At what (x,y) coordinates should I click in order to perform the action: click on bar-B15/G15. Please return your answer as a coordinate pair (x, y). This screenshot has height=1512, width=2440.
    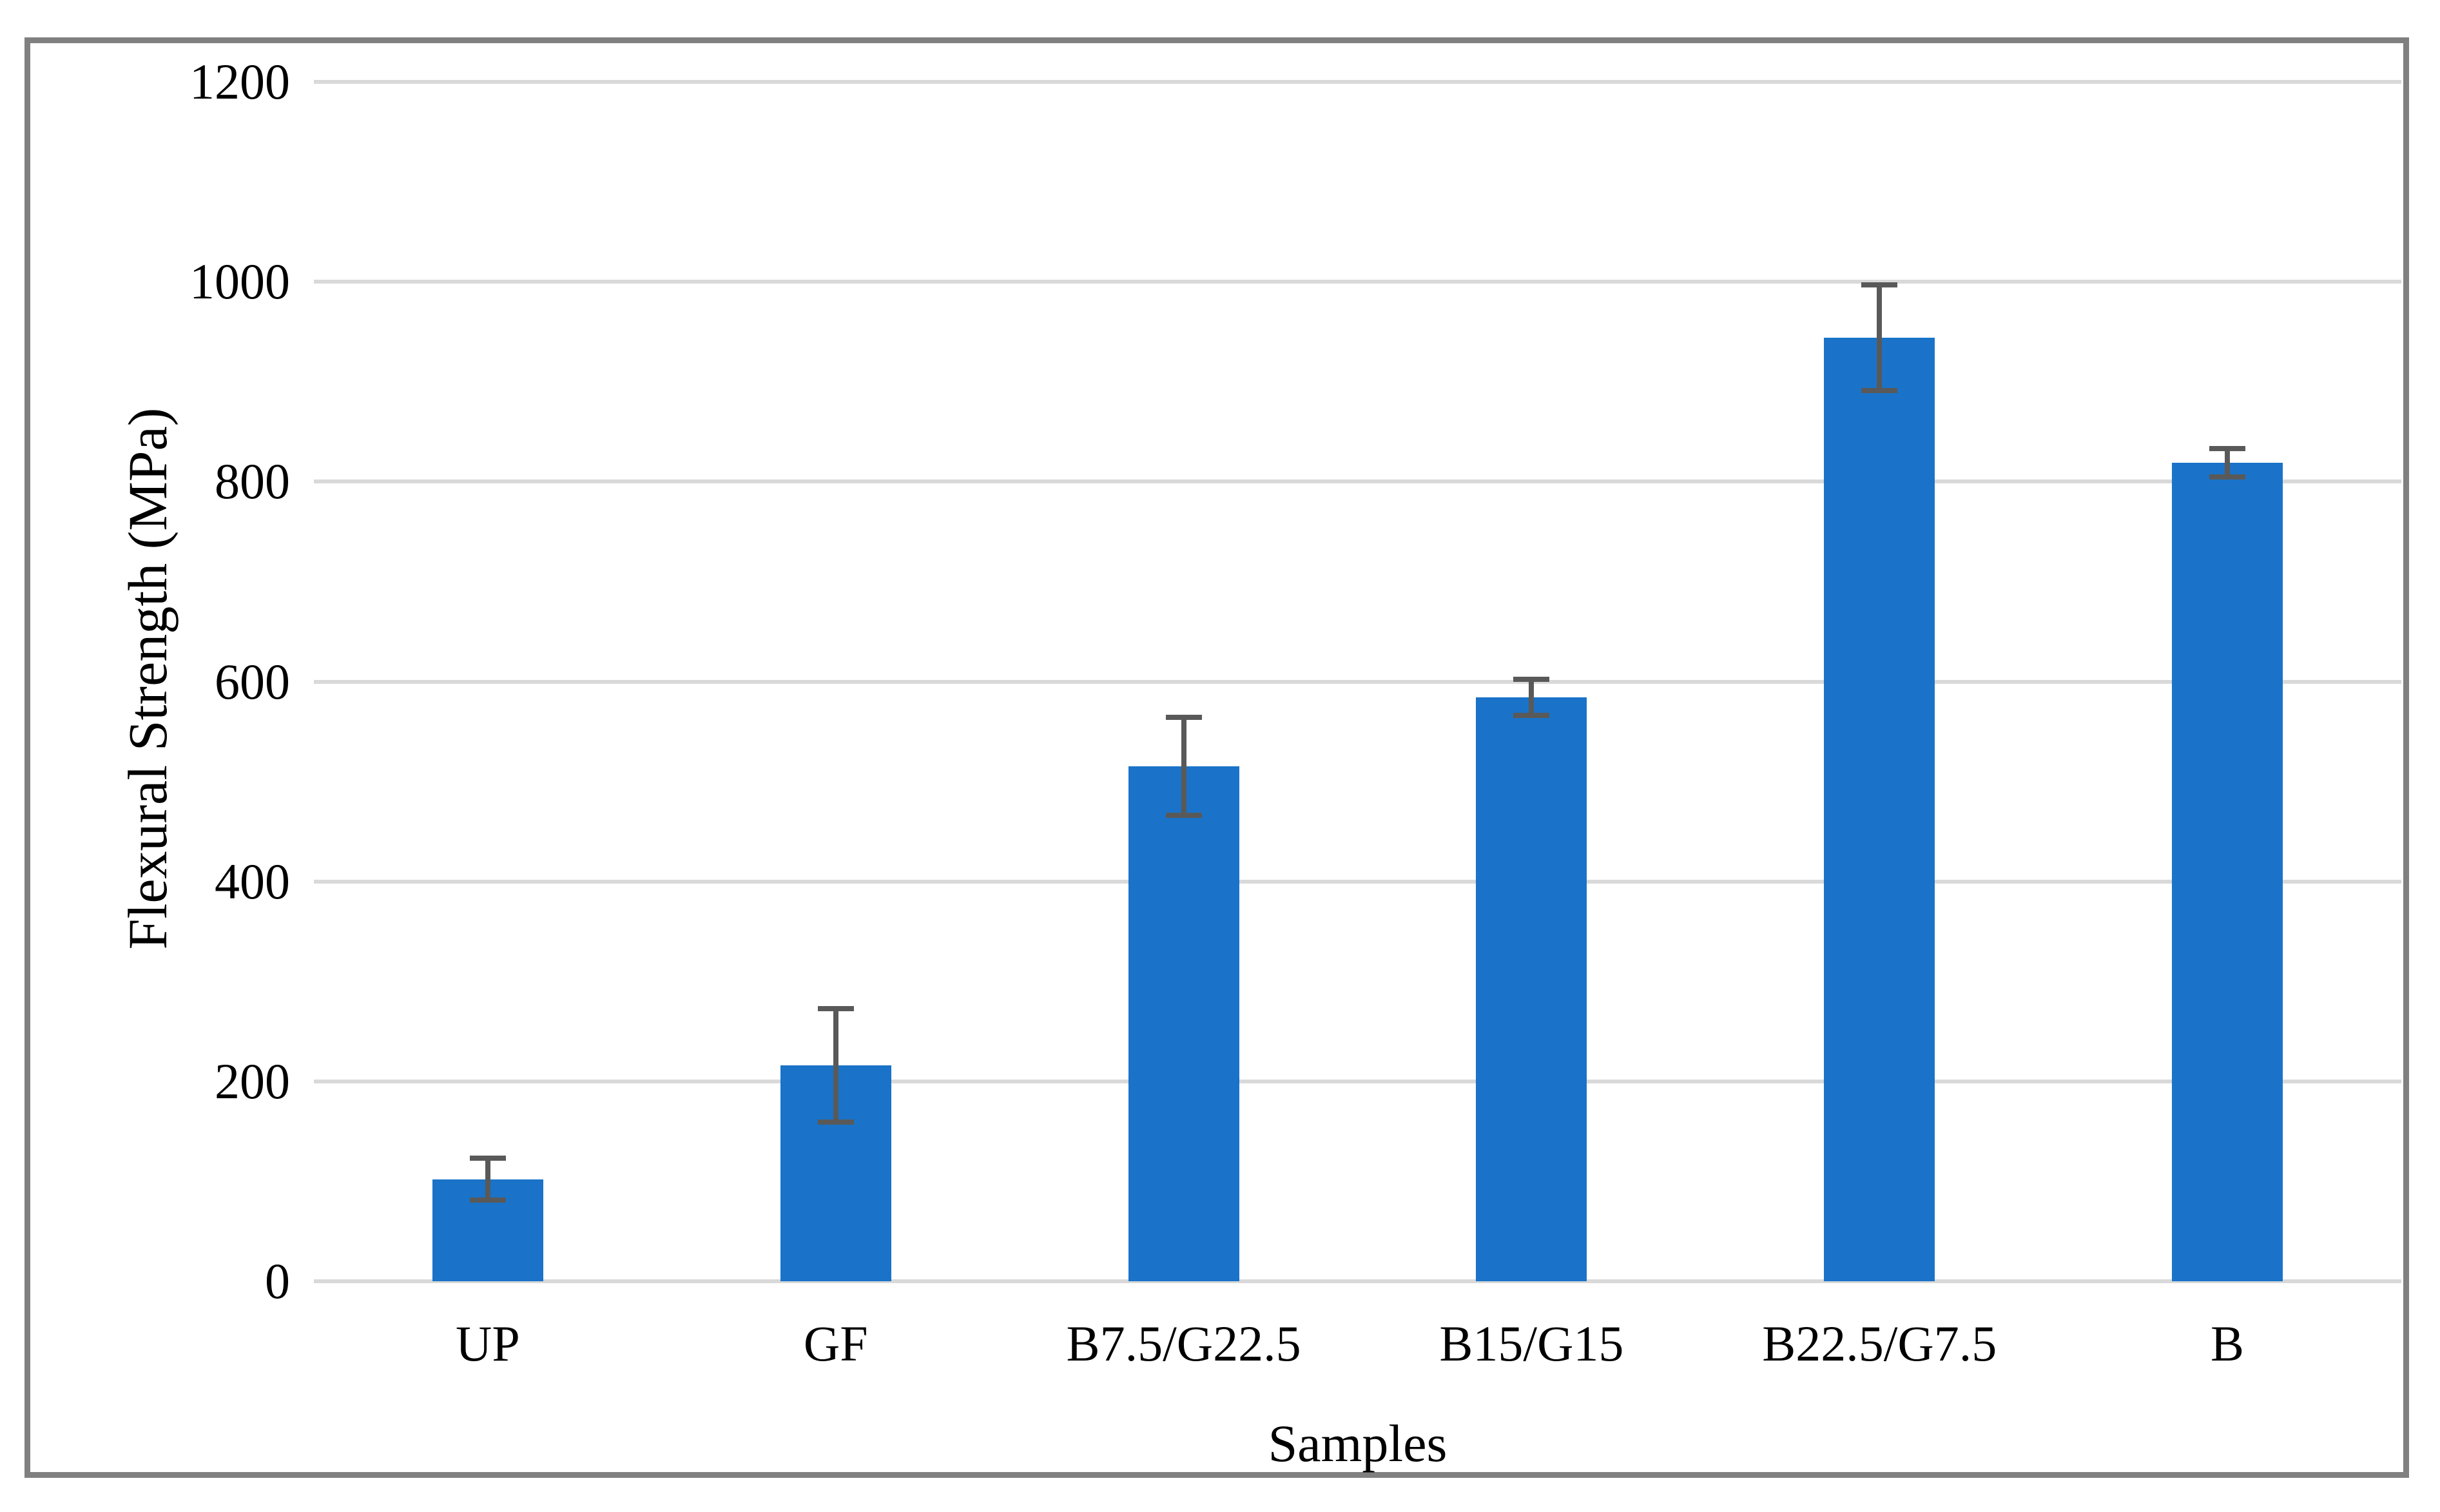
    Looking at the image, I should click on (1532, 989).